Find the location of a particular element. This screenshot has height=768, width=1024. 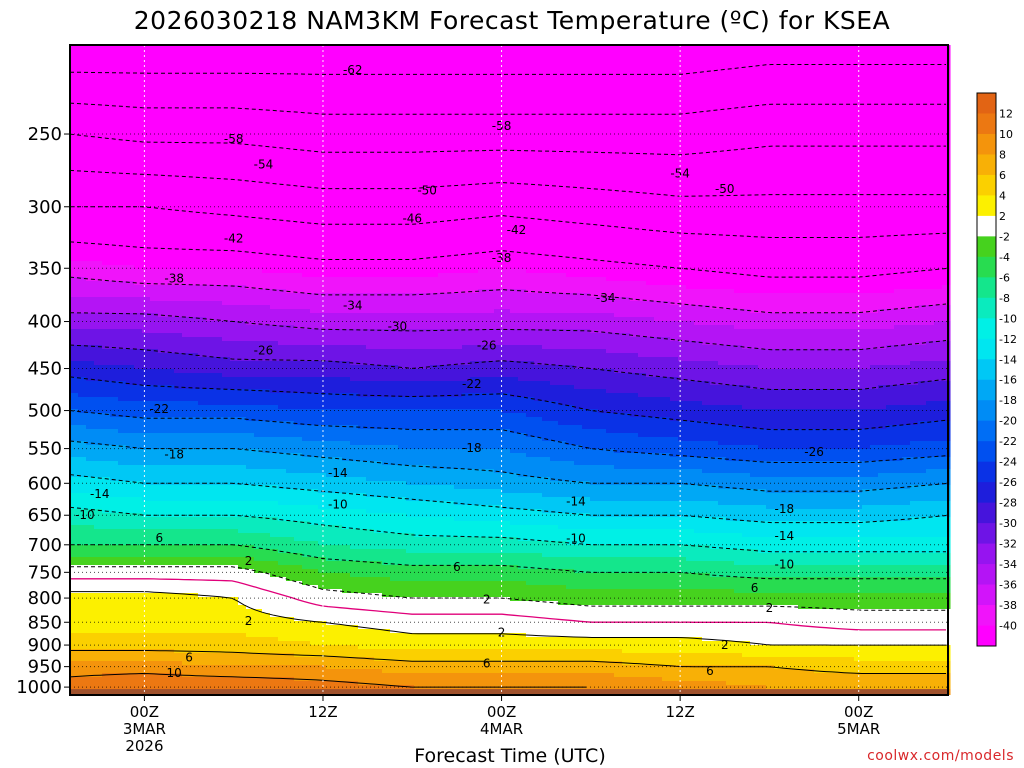

contour-label: 6 is located at coordinates (457, 567).